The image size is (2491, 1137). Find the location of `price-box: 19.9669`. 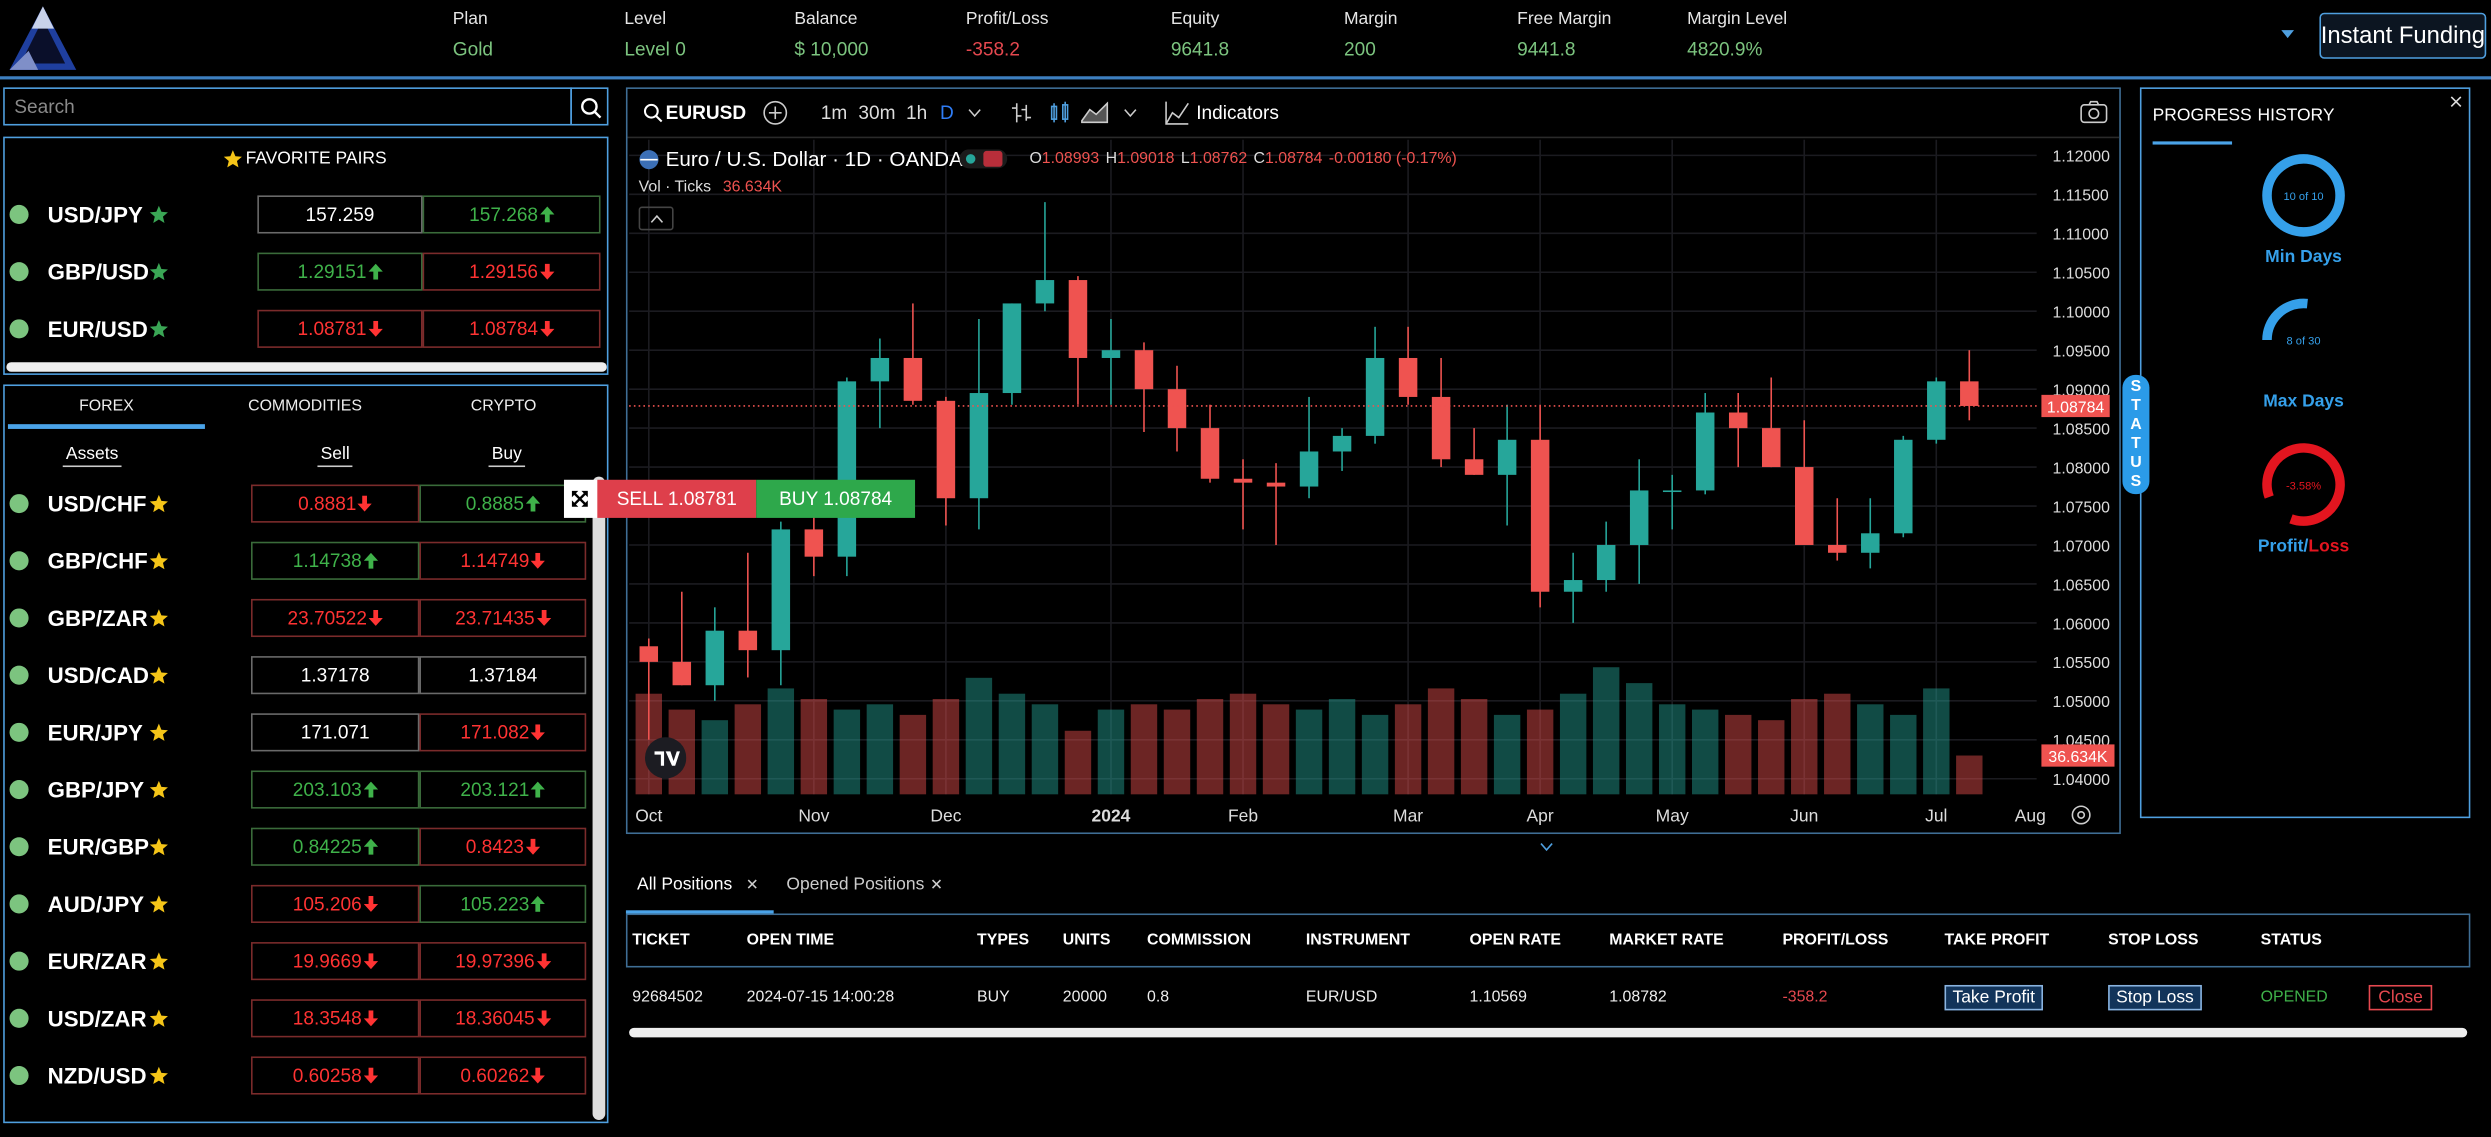

price-box: 19.9669 is located at coordinates (335, 961).